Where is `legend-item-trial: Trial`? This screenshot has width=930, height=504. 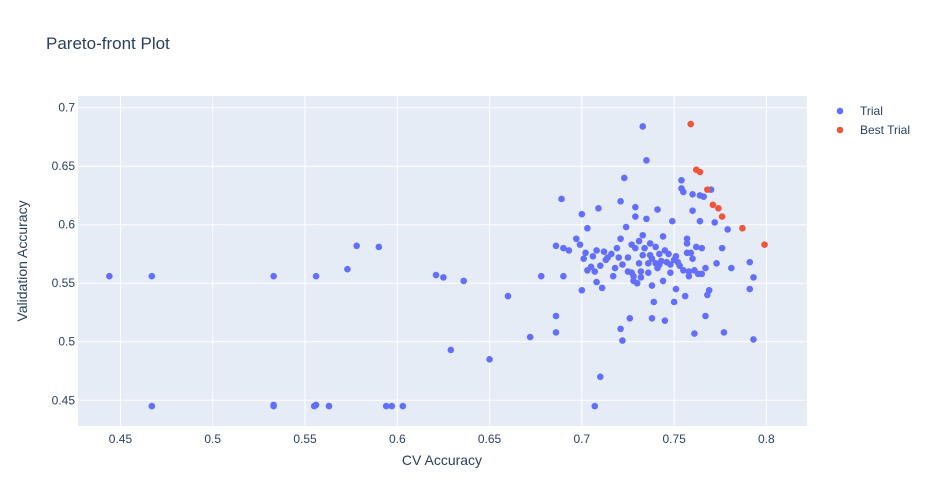
legend-item-trial: Trial is located at coordinates (859, 111).